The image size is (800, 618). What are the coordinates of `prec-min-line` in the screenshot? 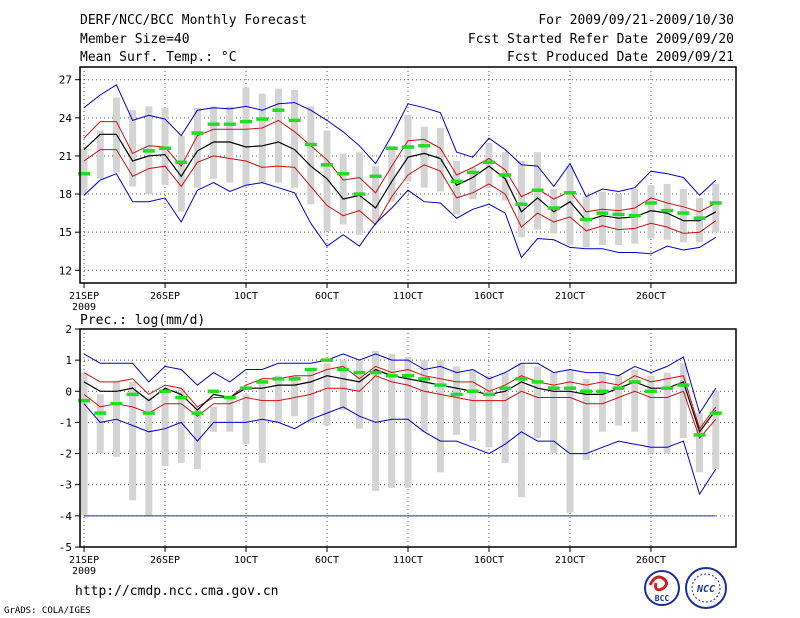 It's located at (400, 449).